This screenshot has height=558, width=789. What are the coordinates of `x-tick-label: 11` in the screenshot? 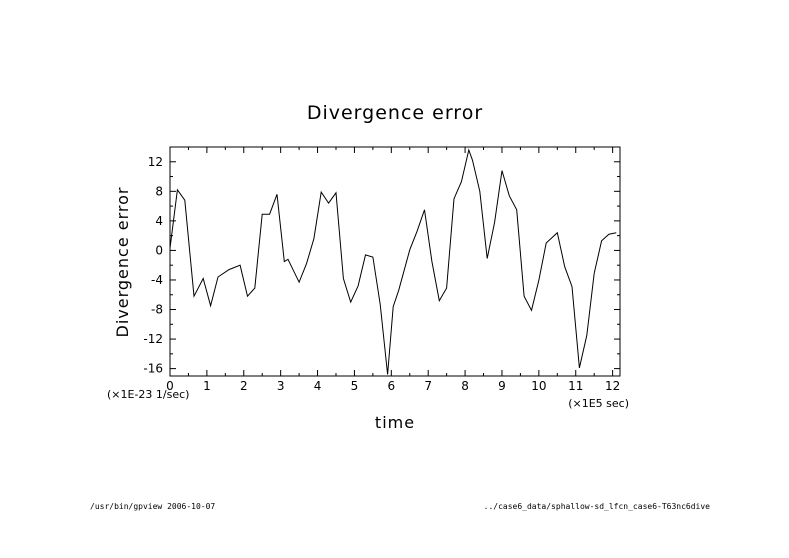 It's located at (575, 386).